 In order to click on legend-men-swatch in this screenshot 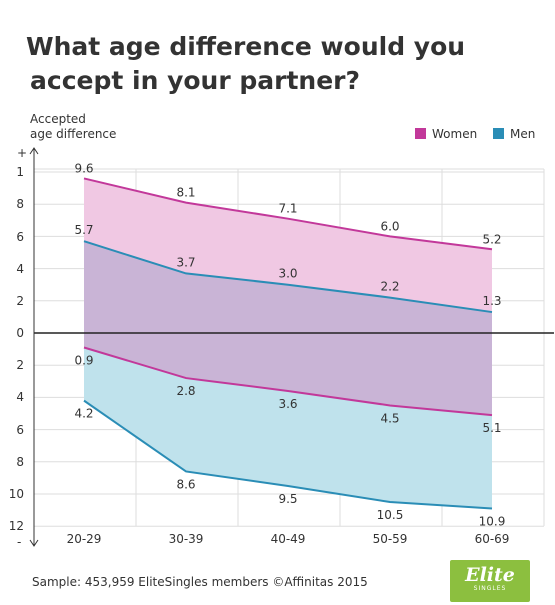, I will do `click(498, 133)`.